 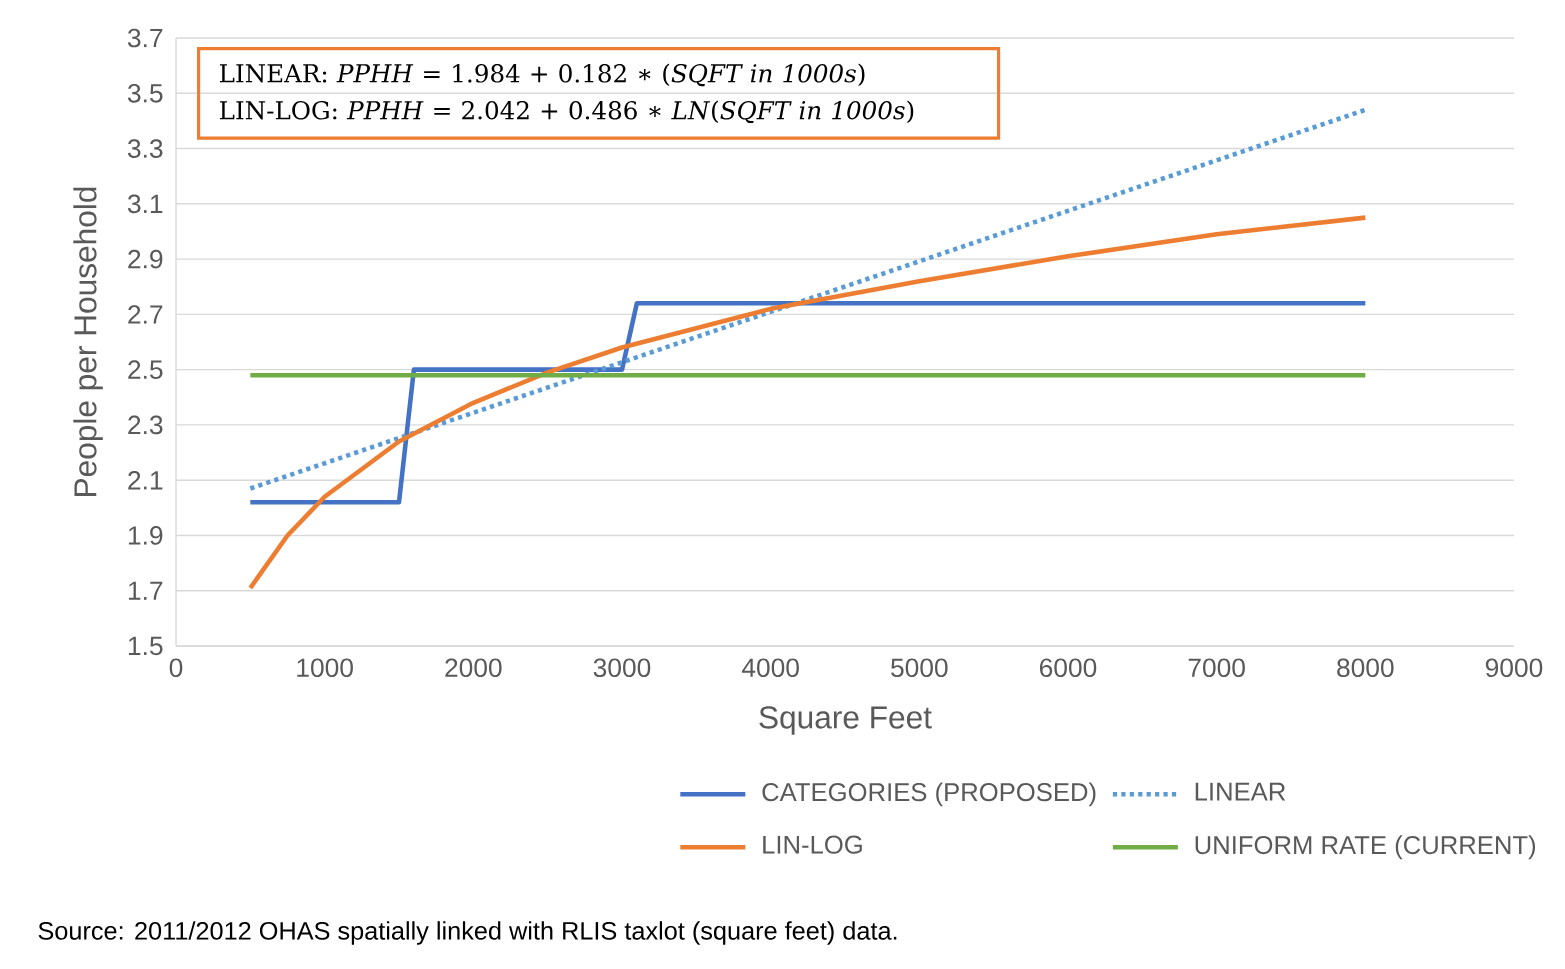 What do you see at coordinates (542, 75) in the screenshot?
I see `annotation: LINEAR: PPHH = 1.984 + 0.182 ∗ (SQFT in 1000s)` at bounding box center [542, 75].